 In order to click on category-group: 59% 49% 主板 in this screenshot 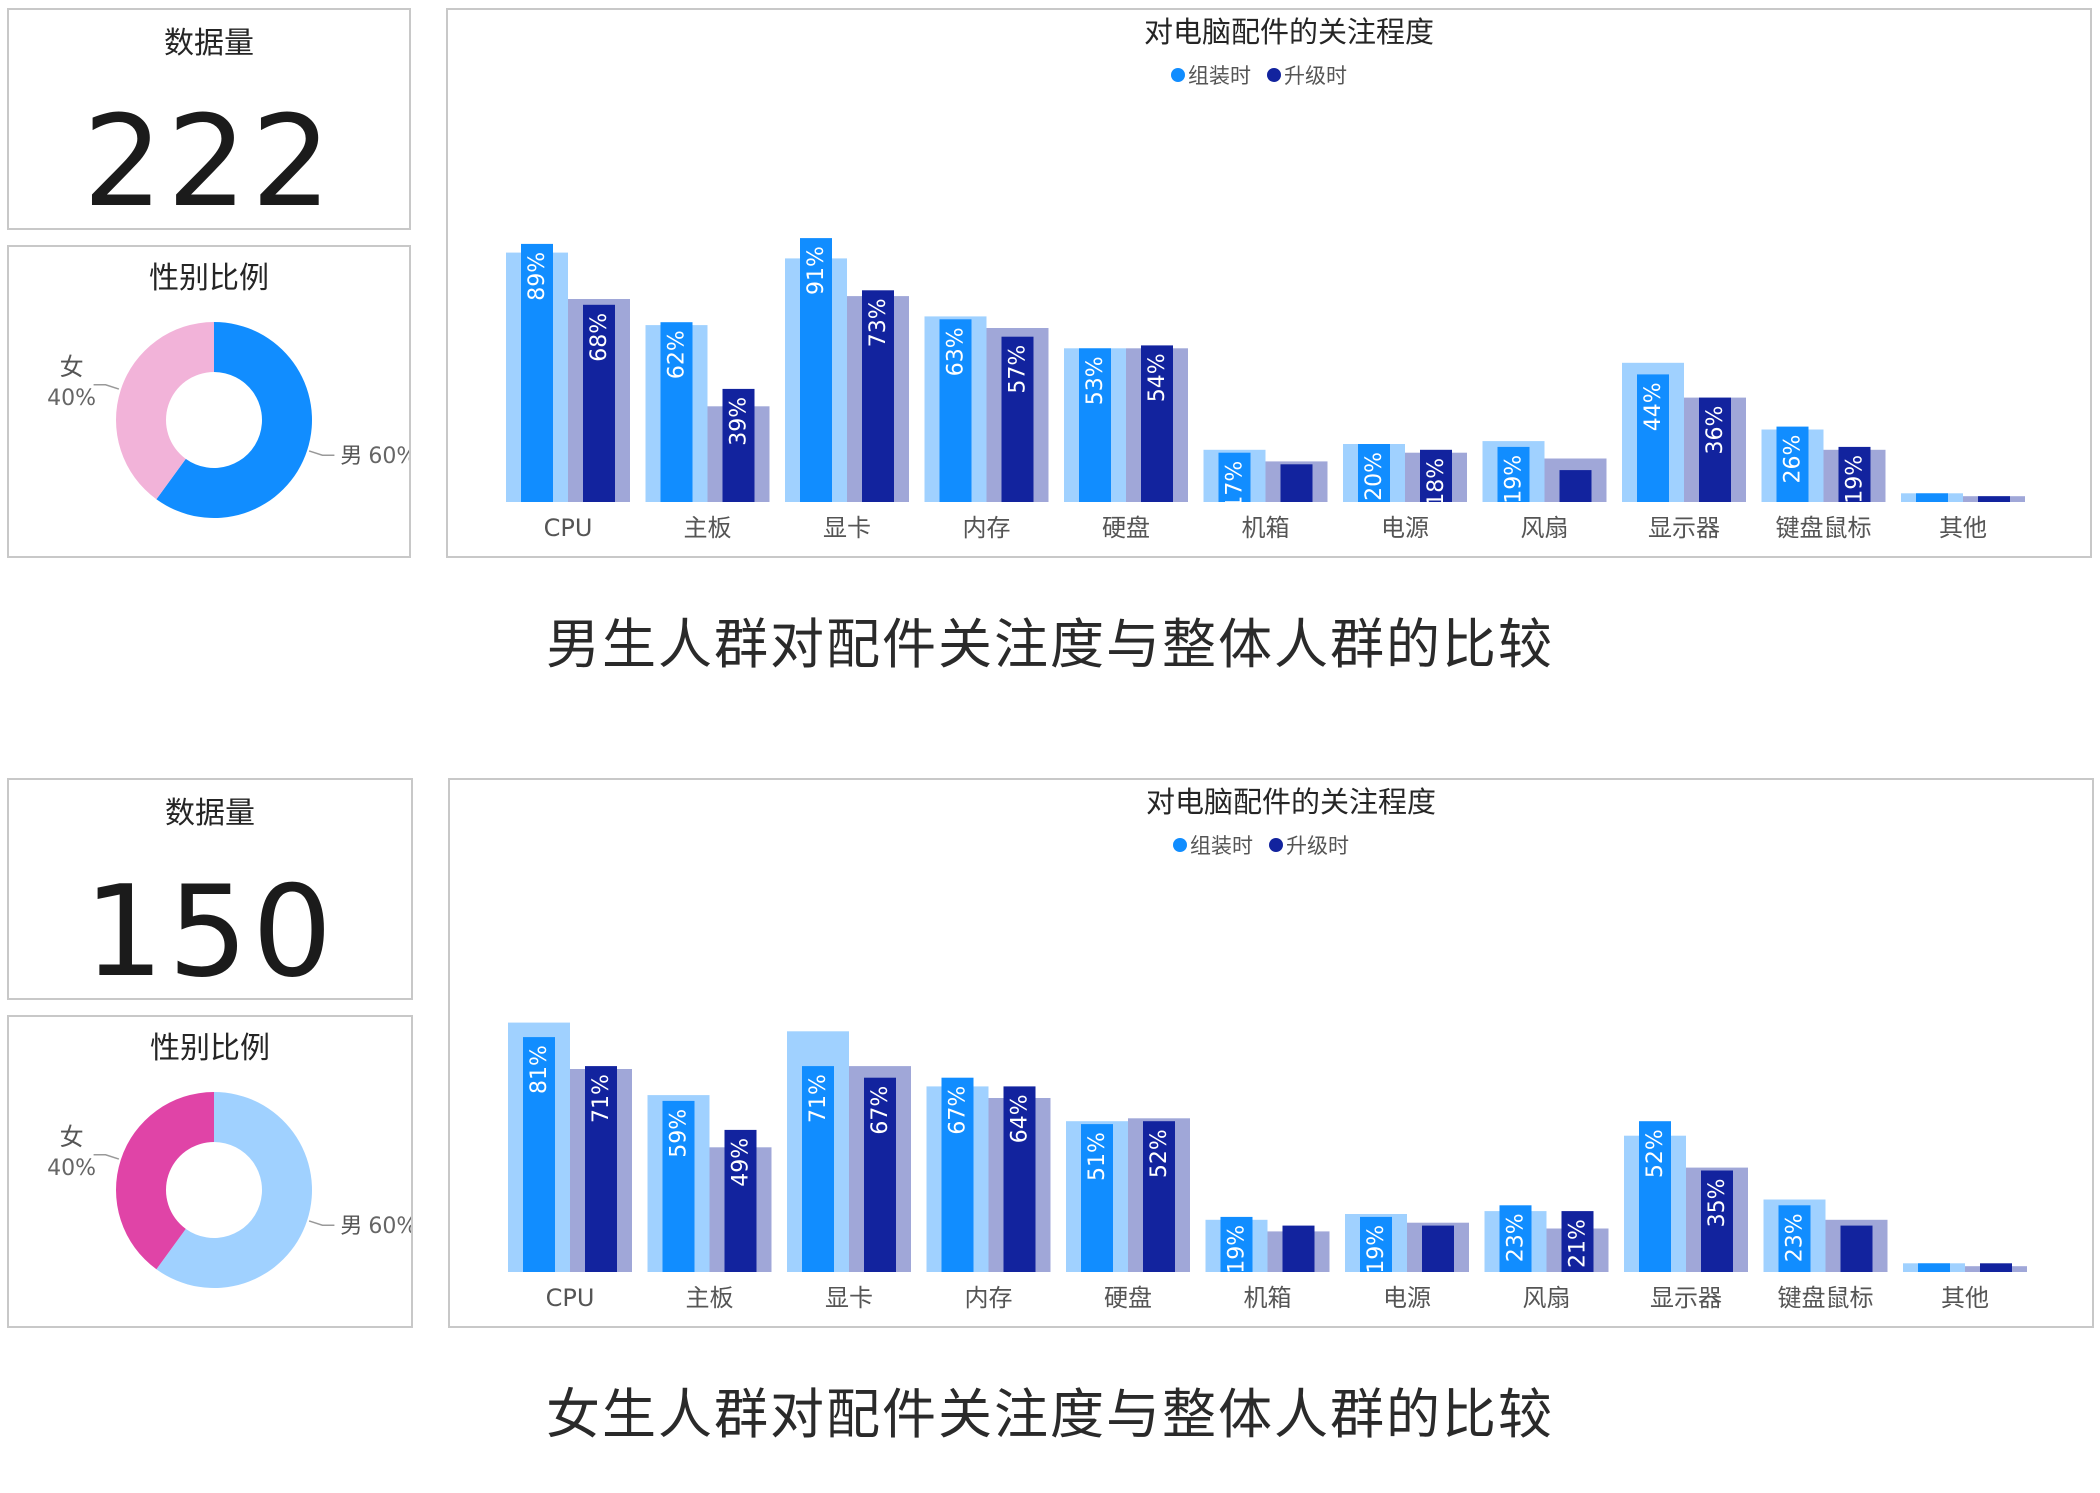, I will do `click(709, 1203)`.